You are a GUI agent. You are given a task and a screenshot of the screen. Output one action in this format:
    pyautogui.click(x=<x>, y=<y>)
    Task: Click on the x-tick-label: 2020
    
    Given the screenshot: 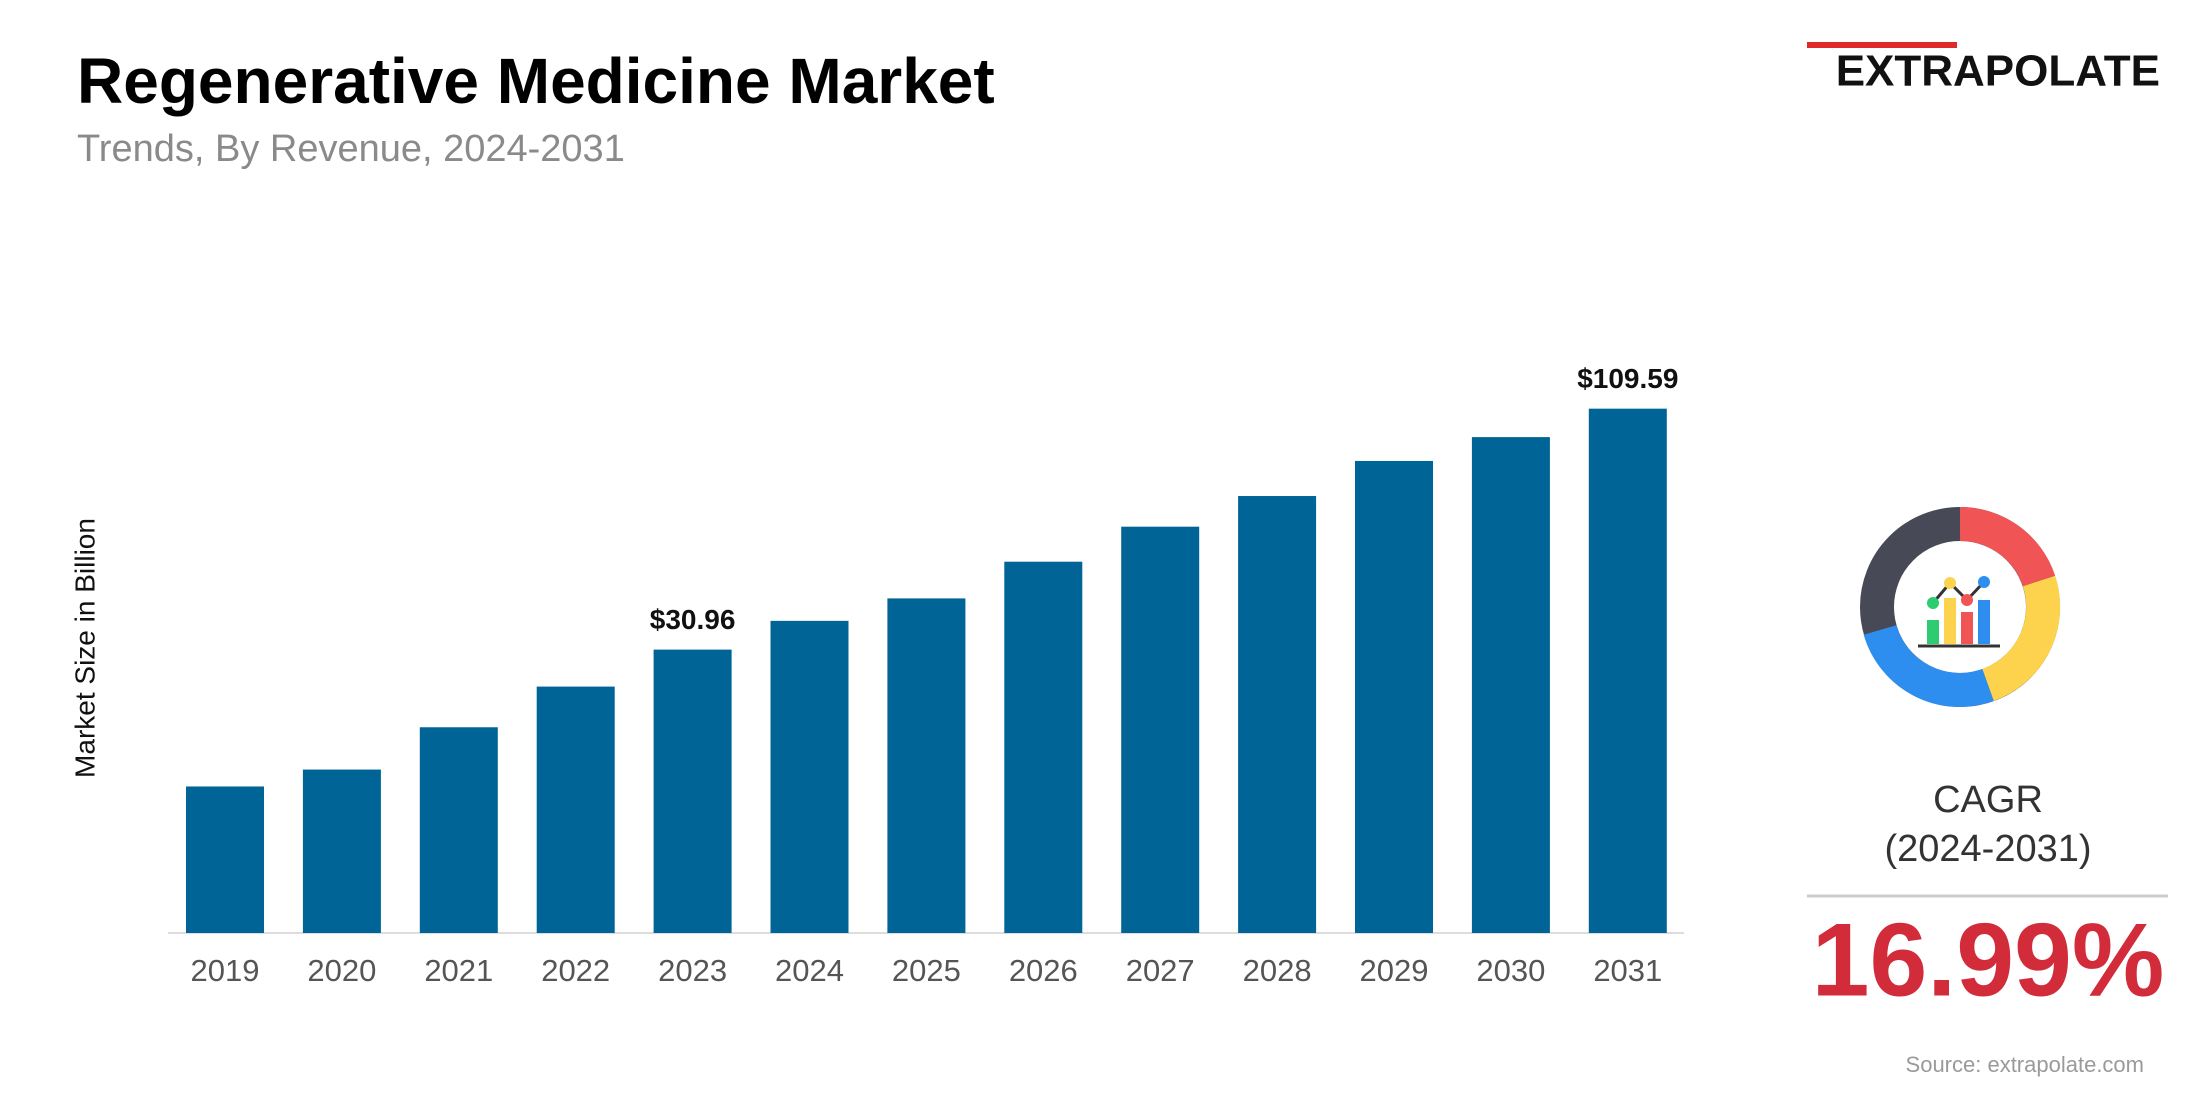 What is the action you would take?
    pyautogui.click(x=341, y=970)
    